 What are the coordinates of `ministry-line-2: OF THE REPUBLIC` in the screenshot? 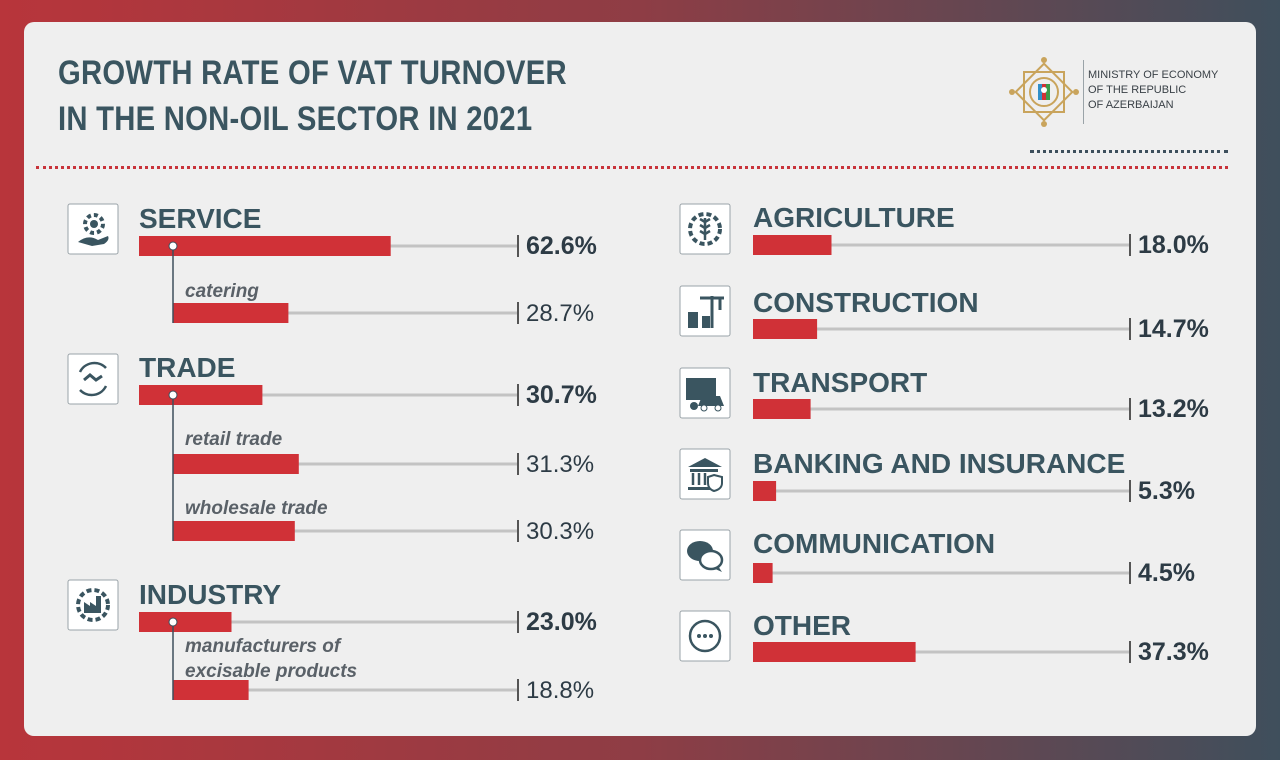 It's located at (1137, 90).